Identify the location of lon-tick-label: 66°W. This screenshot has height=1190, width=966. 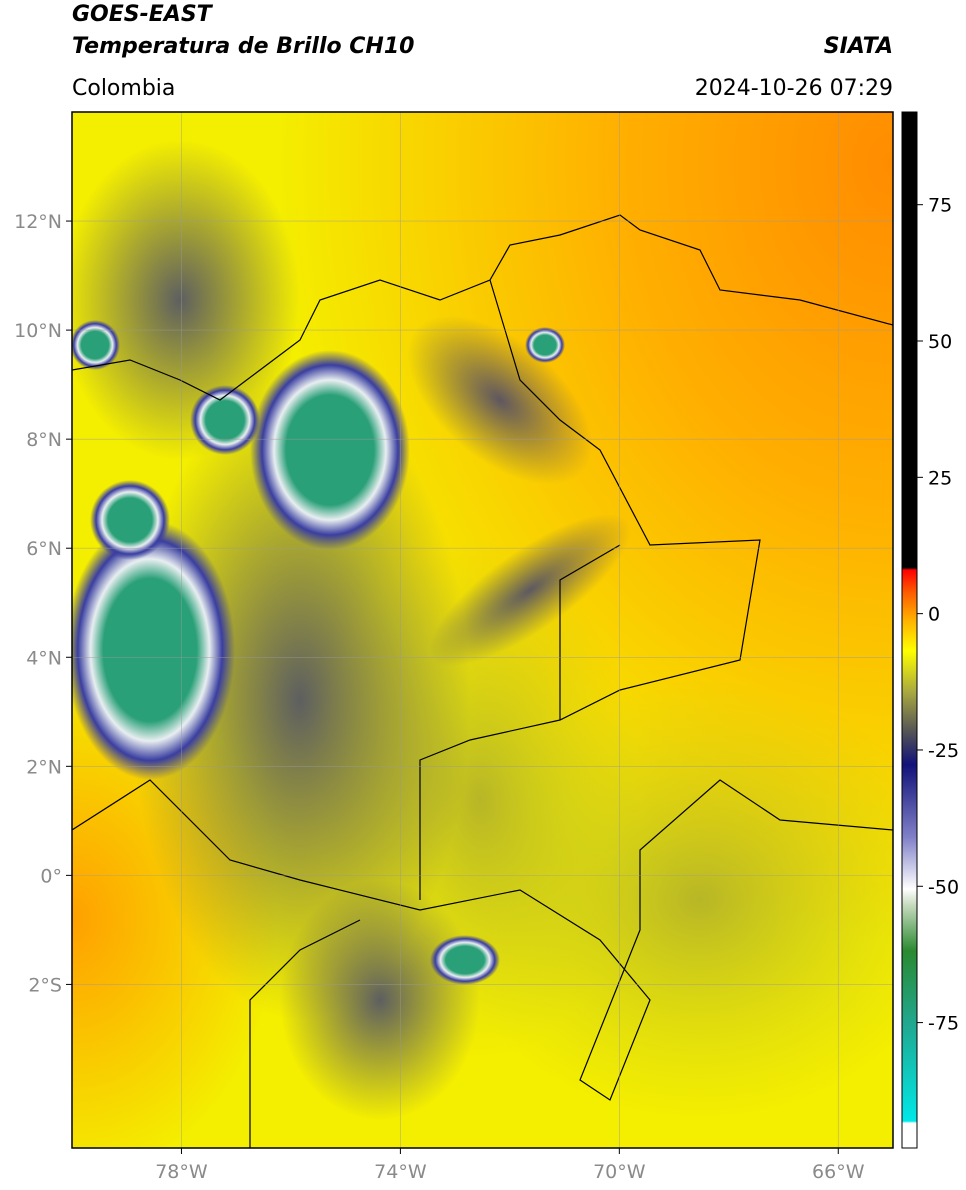
(838, 1172).